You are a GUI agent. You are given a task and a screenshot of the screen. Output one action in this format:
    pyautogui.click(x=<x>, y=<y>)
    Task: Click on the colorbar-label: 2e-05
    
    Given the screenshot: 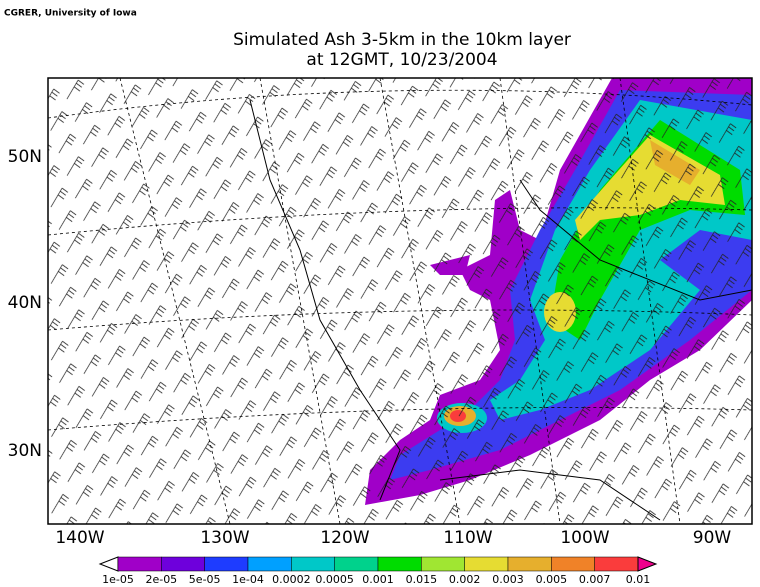 What is the action you would take?
    pyautogui.click(x=161, y=579)
    